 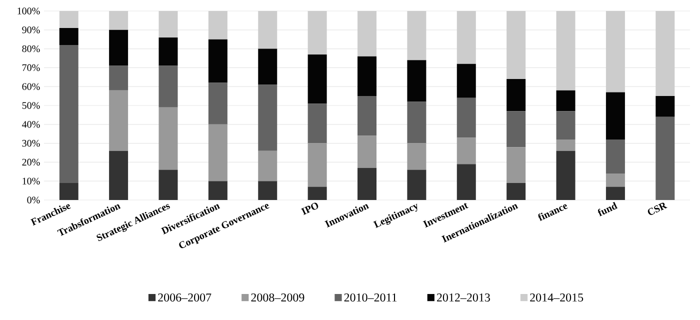 I want to click on legend-label: 2010–2011, so click(x=370, y=297).